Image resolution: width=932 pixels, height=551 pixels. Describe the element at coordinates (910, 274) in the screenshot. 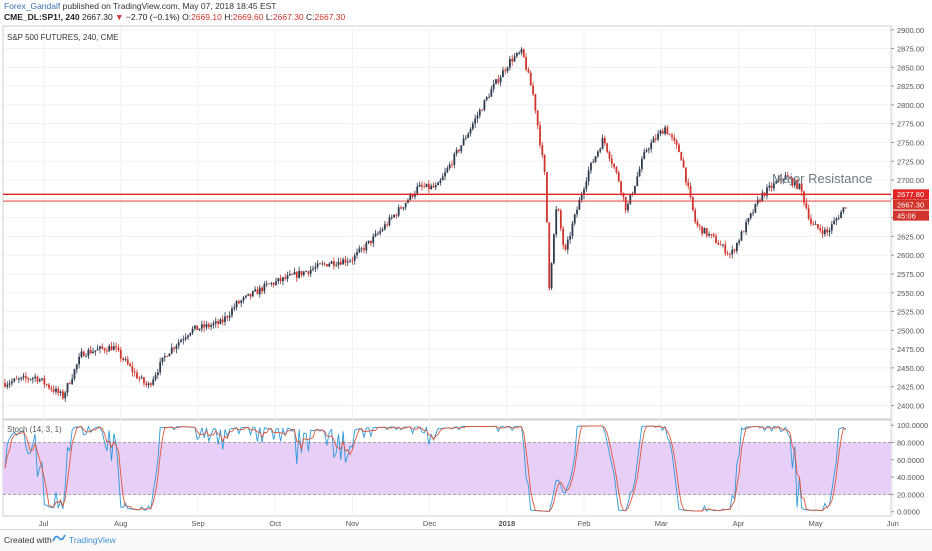

I see `y-tick-label: 2575.00` at that location.